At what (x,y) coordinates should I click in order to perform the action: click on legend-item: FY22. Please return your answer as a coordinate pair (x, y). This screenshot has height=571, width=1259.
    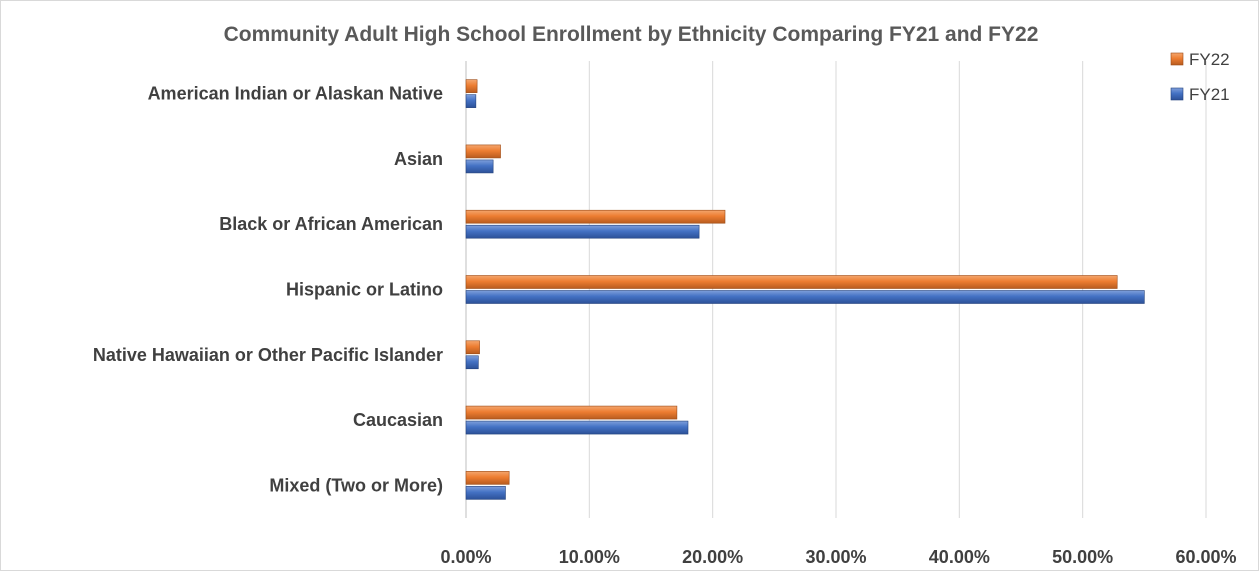
    Looking at the image, I should click on (1200, 59).